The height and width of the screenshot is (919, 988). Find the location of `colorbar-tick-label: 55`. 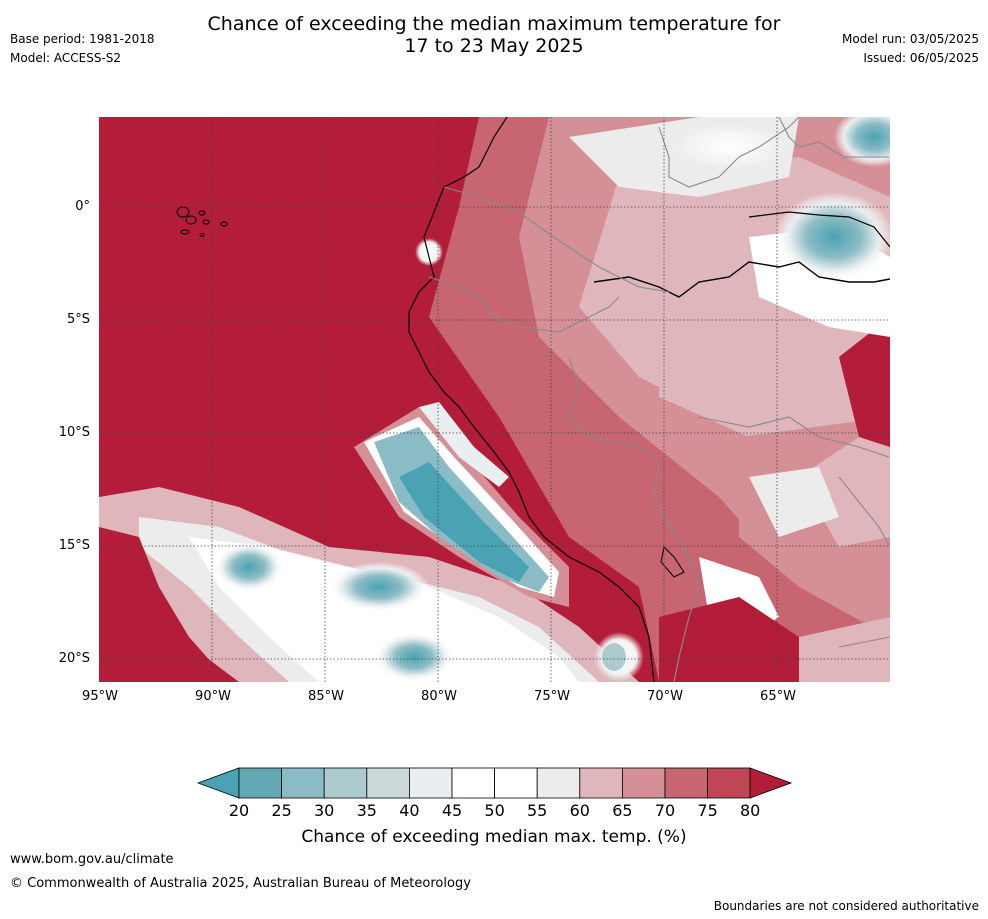

colorbar-tick-label: 55 is located at coordinates (537, 810).